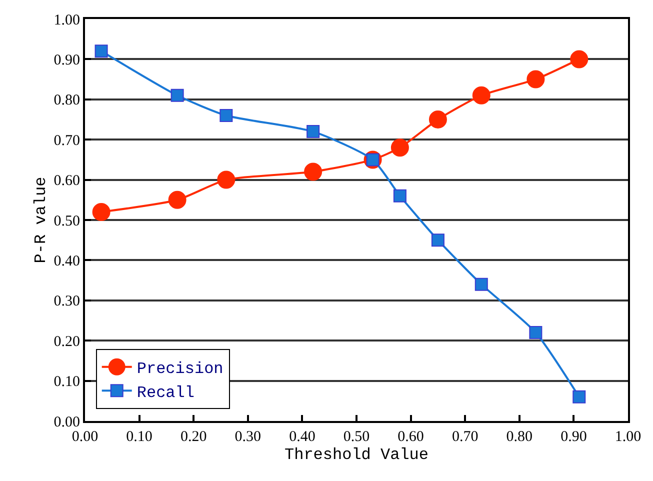 Image resolution: width=653 pixels, height=481 pixels. I want to click on x-tick-label: 0.30, so click(248, 437).